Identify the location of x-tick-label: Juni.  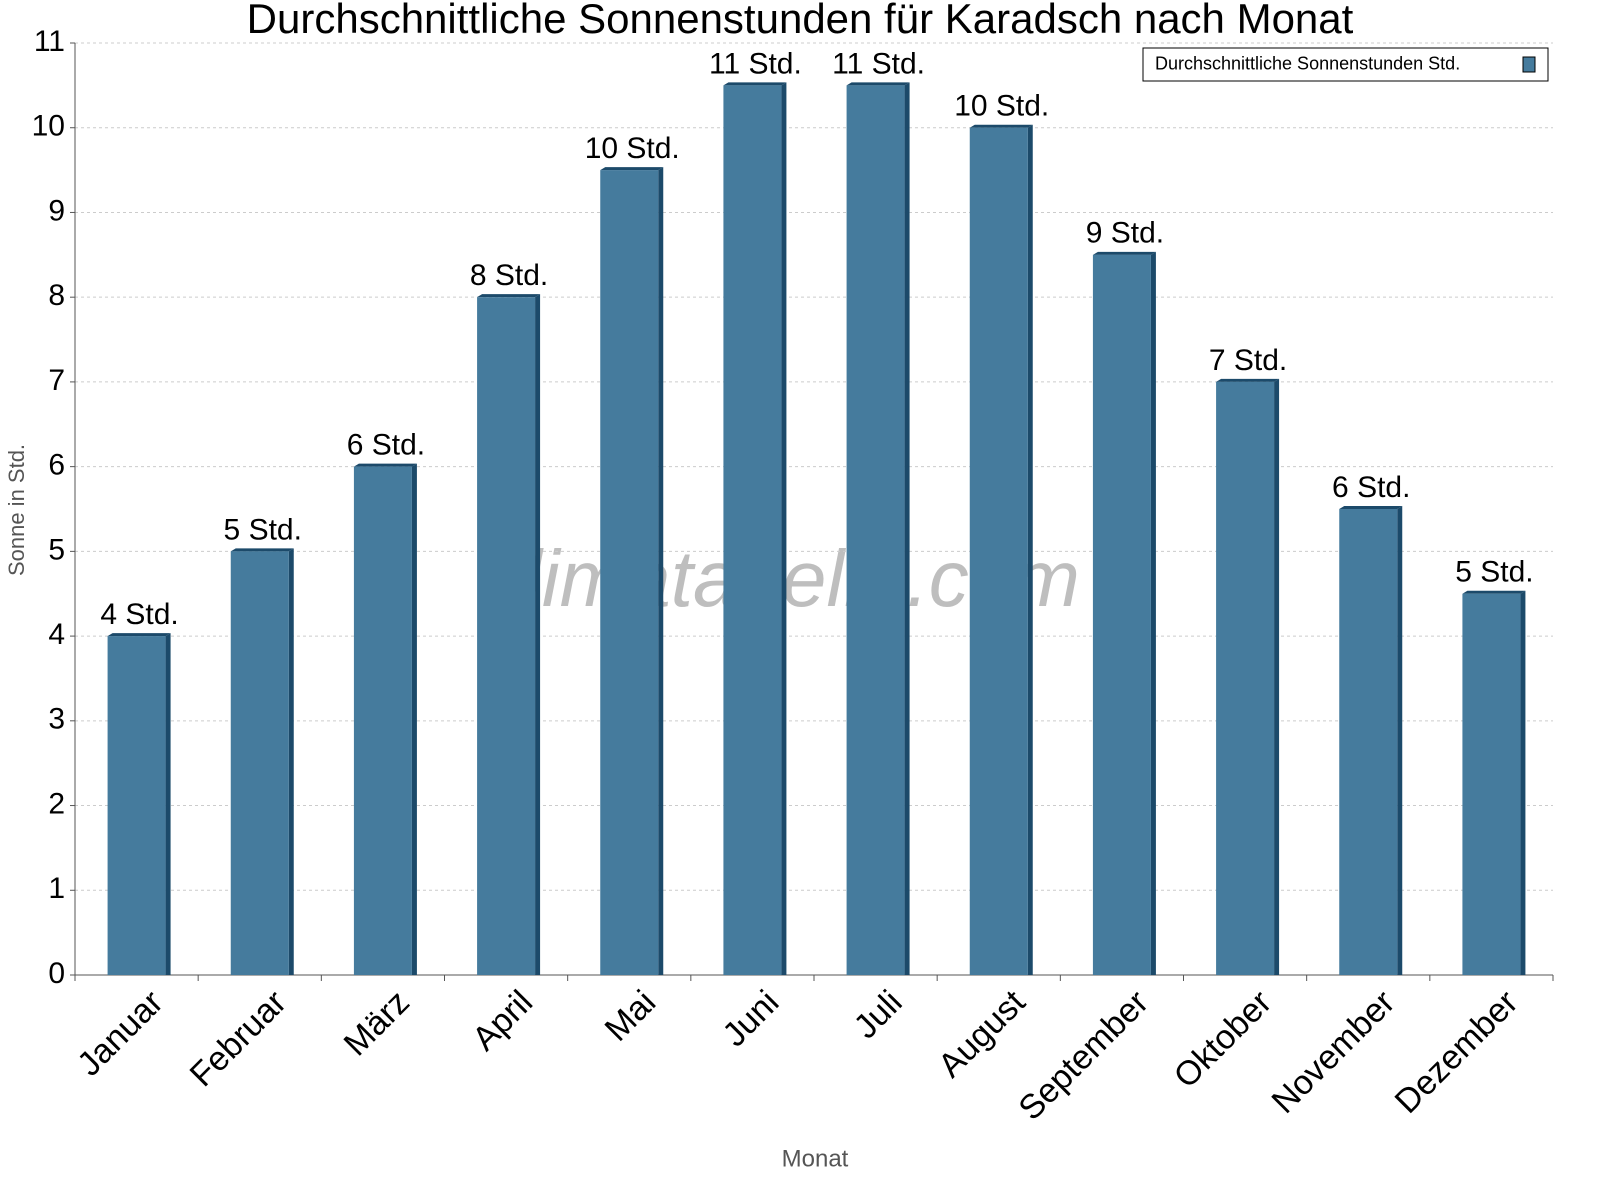
(750, 1018).